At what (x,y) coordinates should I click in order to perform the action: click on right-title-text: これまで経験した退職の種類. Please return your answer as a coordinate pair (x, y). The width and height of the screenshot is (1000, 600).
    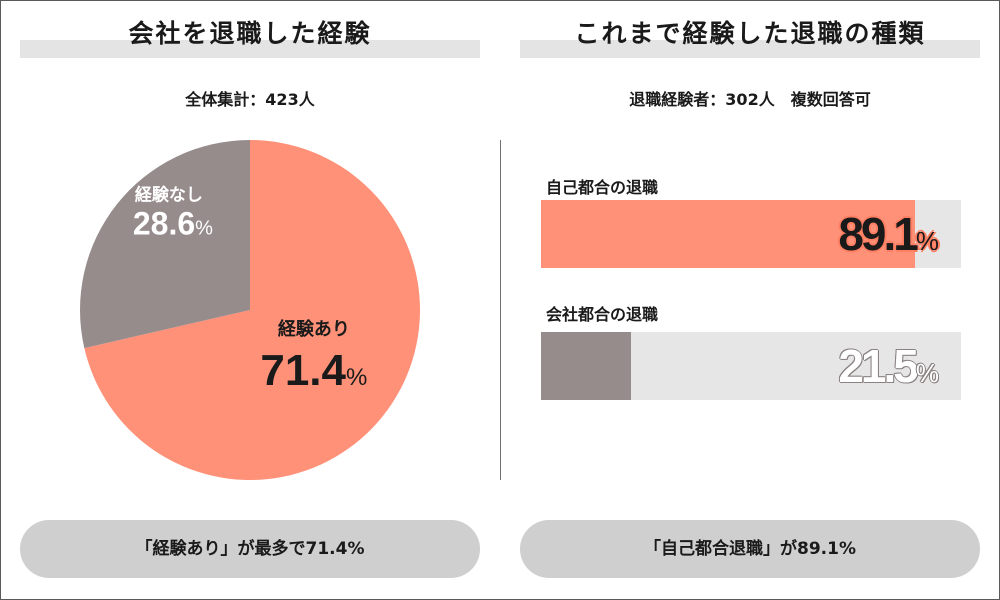
    Looking at the image, I should click on (750, 33).